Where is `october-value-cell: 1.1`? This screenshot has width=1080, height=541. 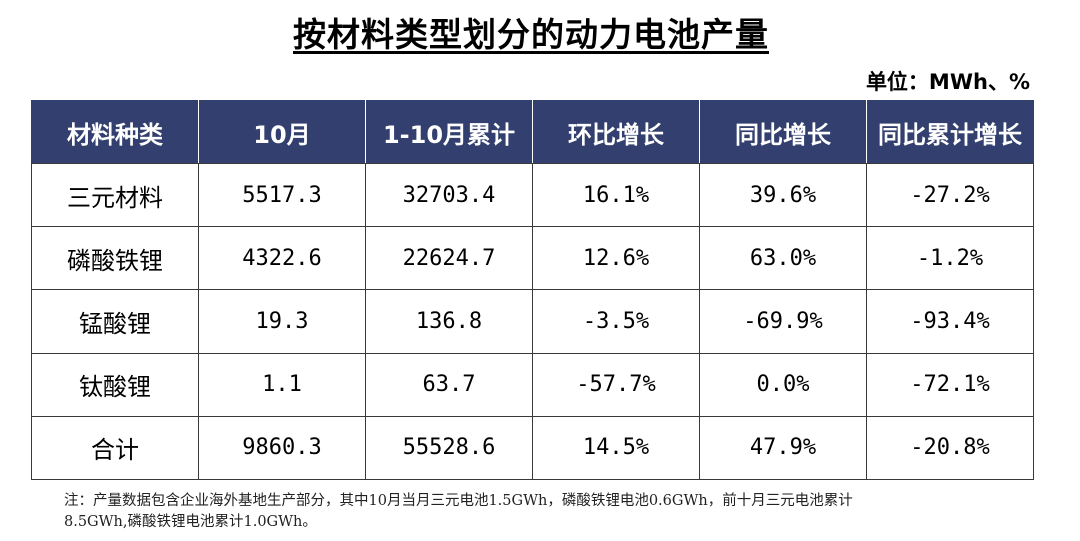 october-value-cell: 1.1 is located at coordinates (282, 384).